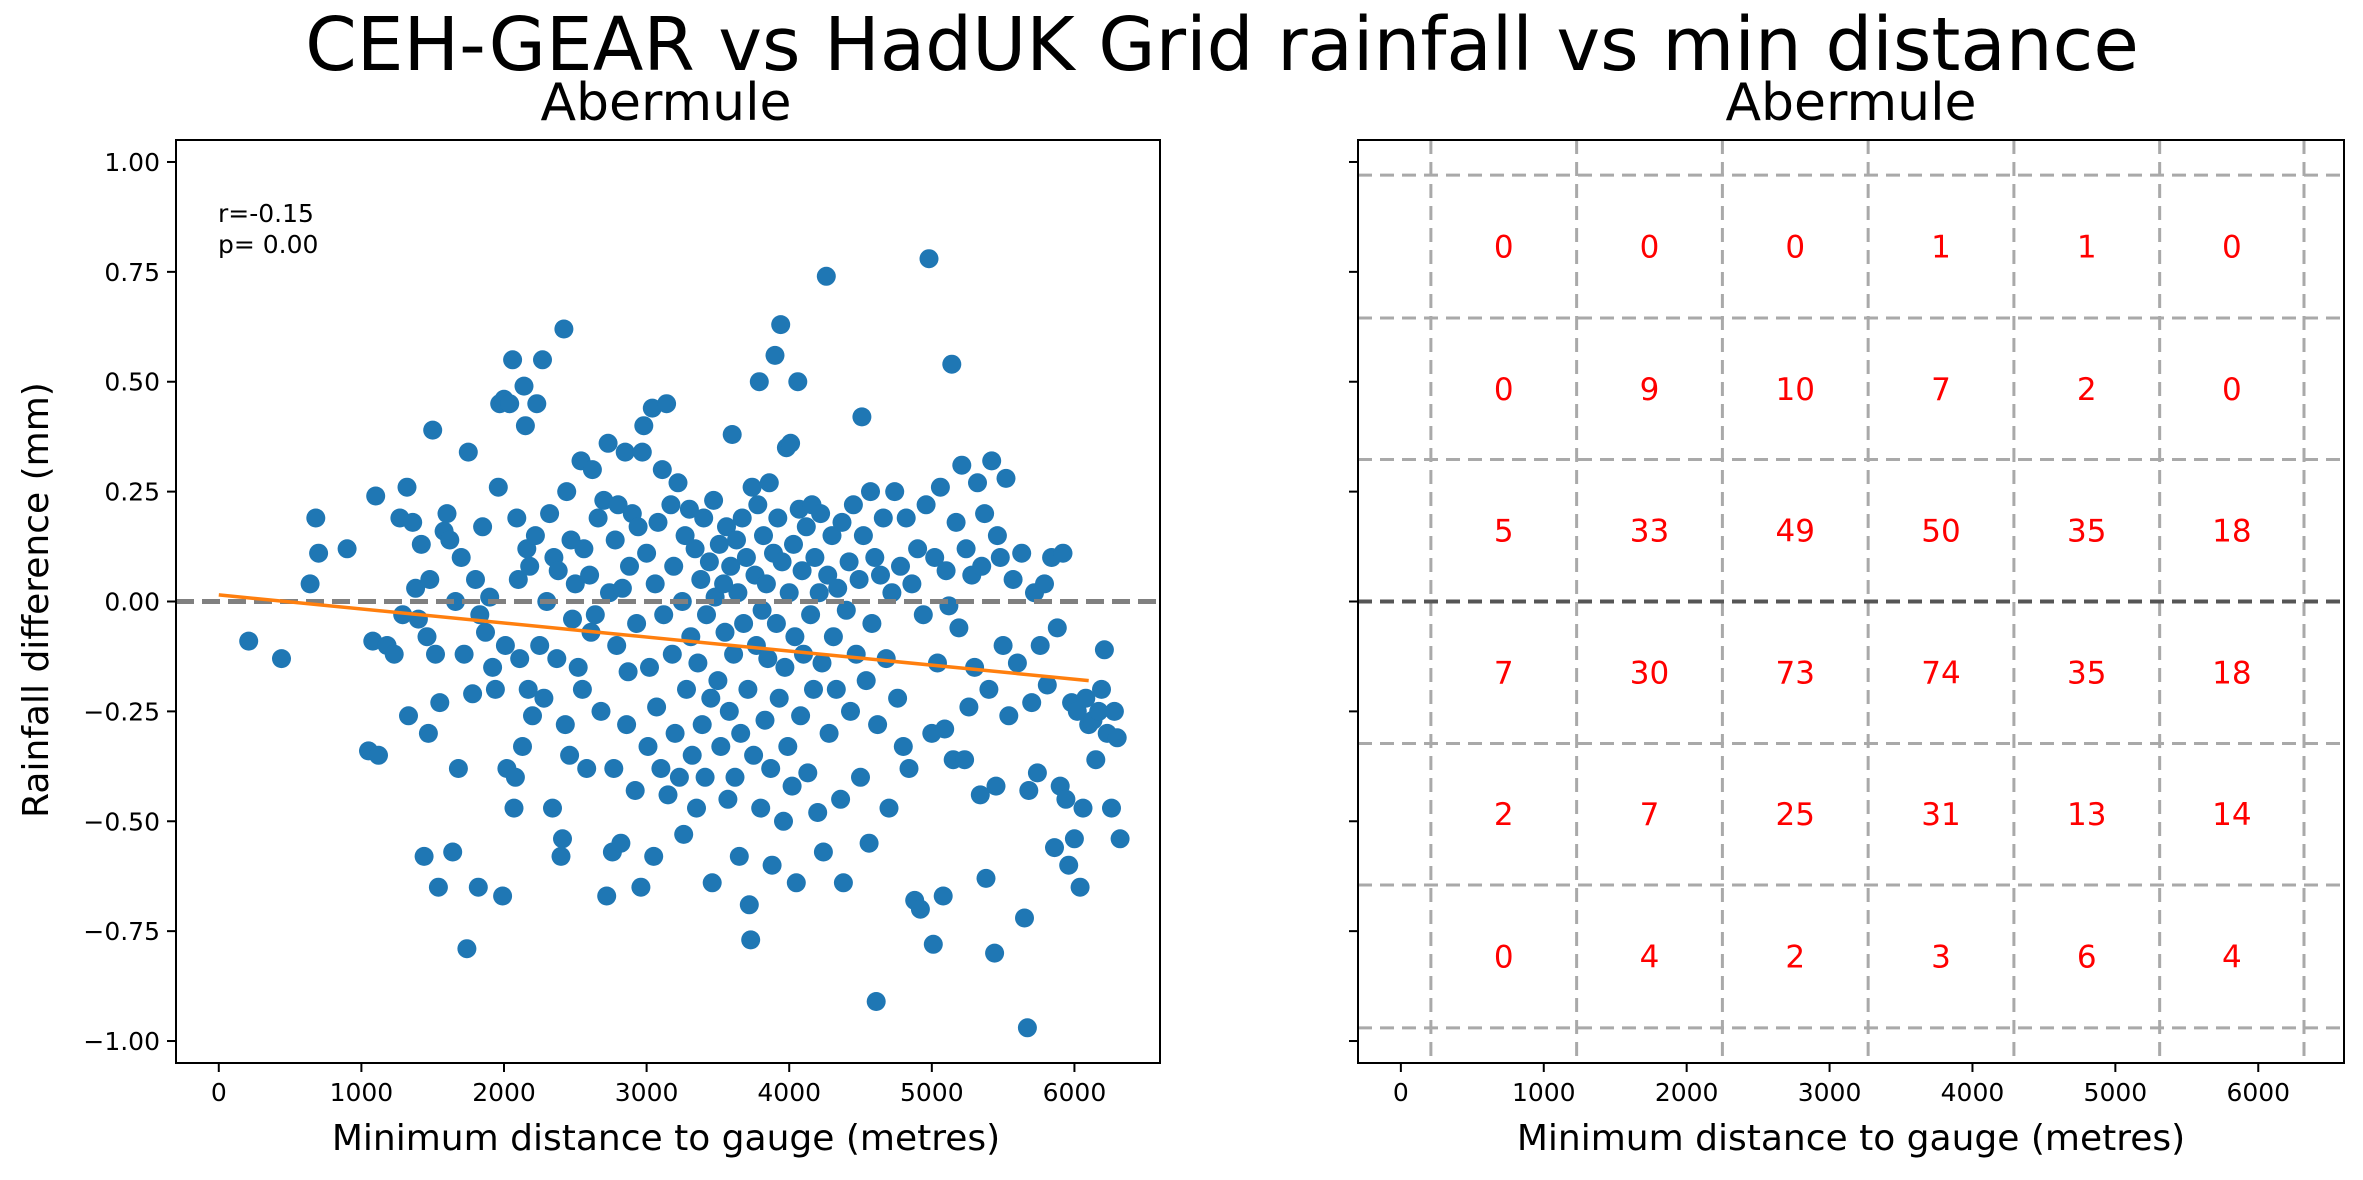 Image resolution: width=2363 pixels, height=1180 pixels. I want to click on count-label: 5, so click(1504, 532).